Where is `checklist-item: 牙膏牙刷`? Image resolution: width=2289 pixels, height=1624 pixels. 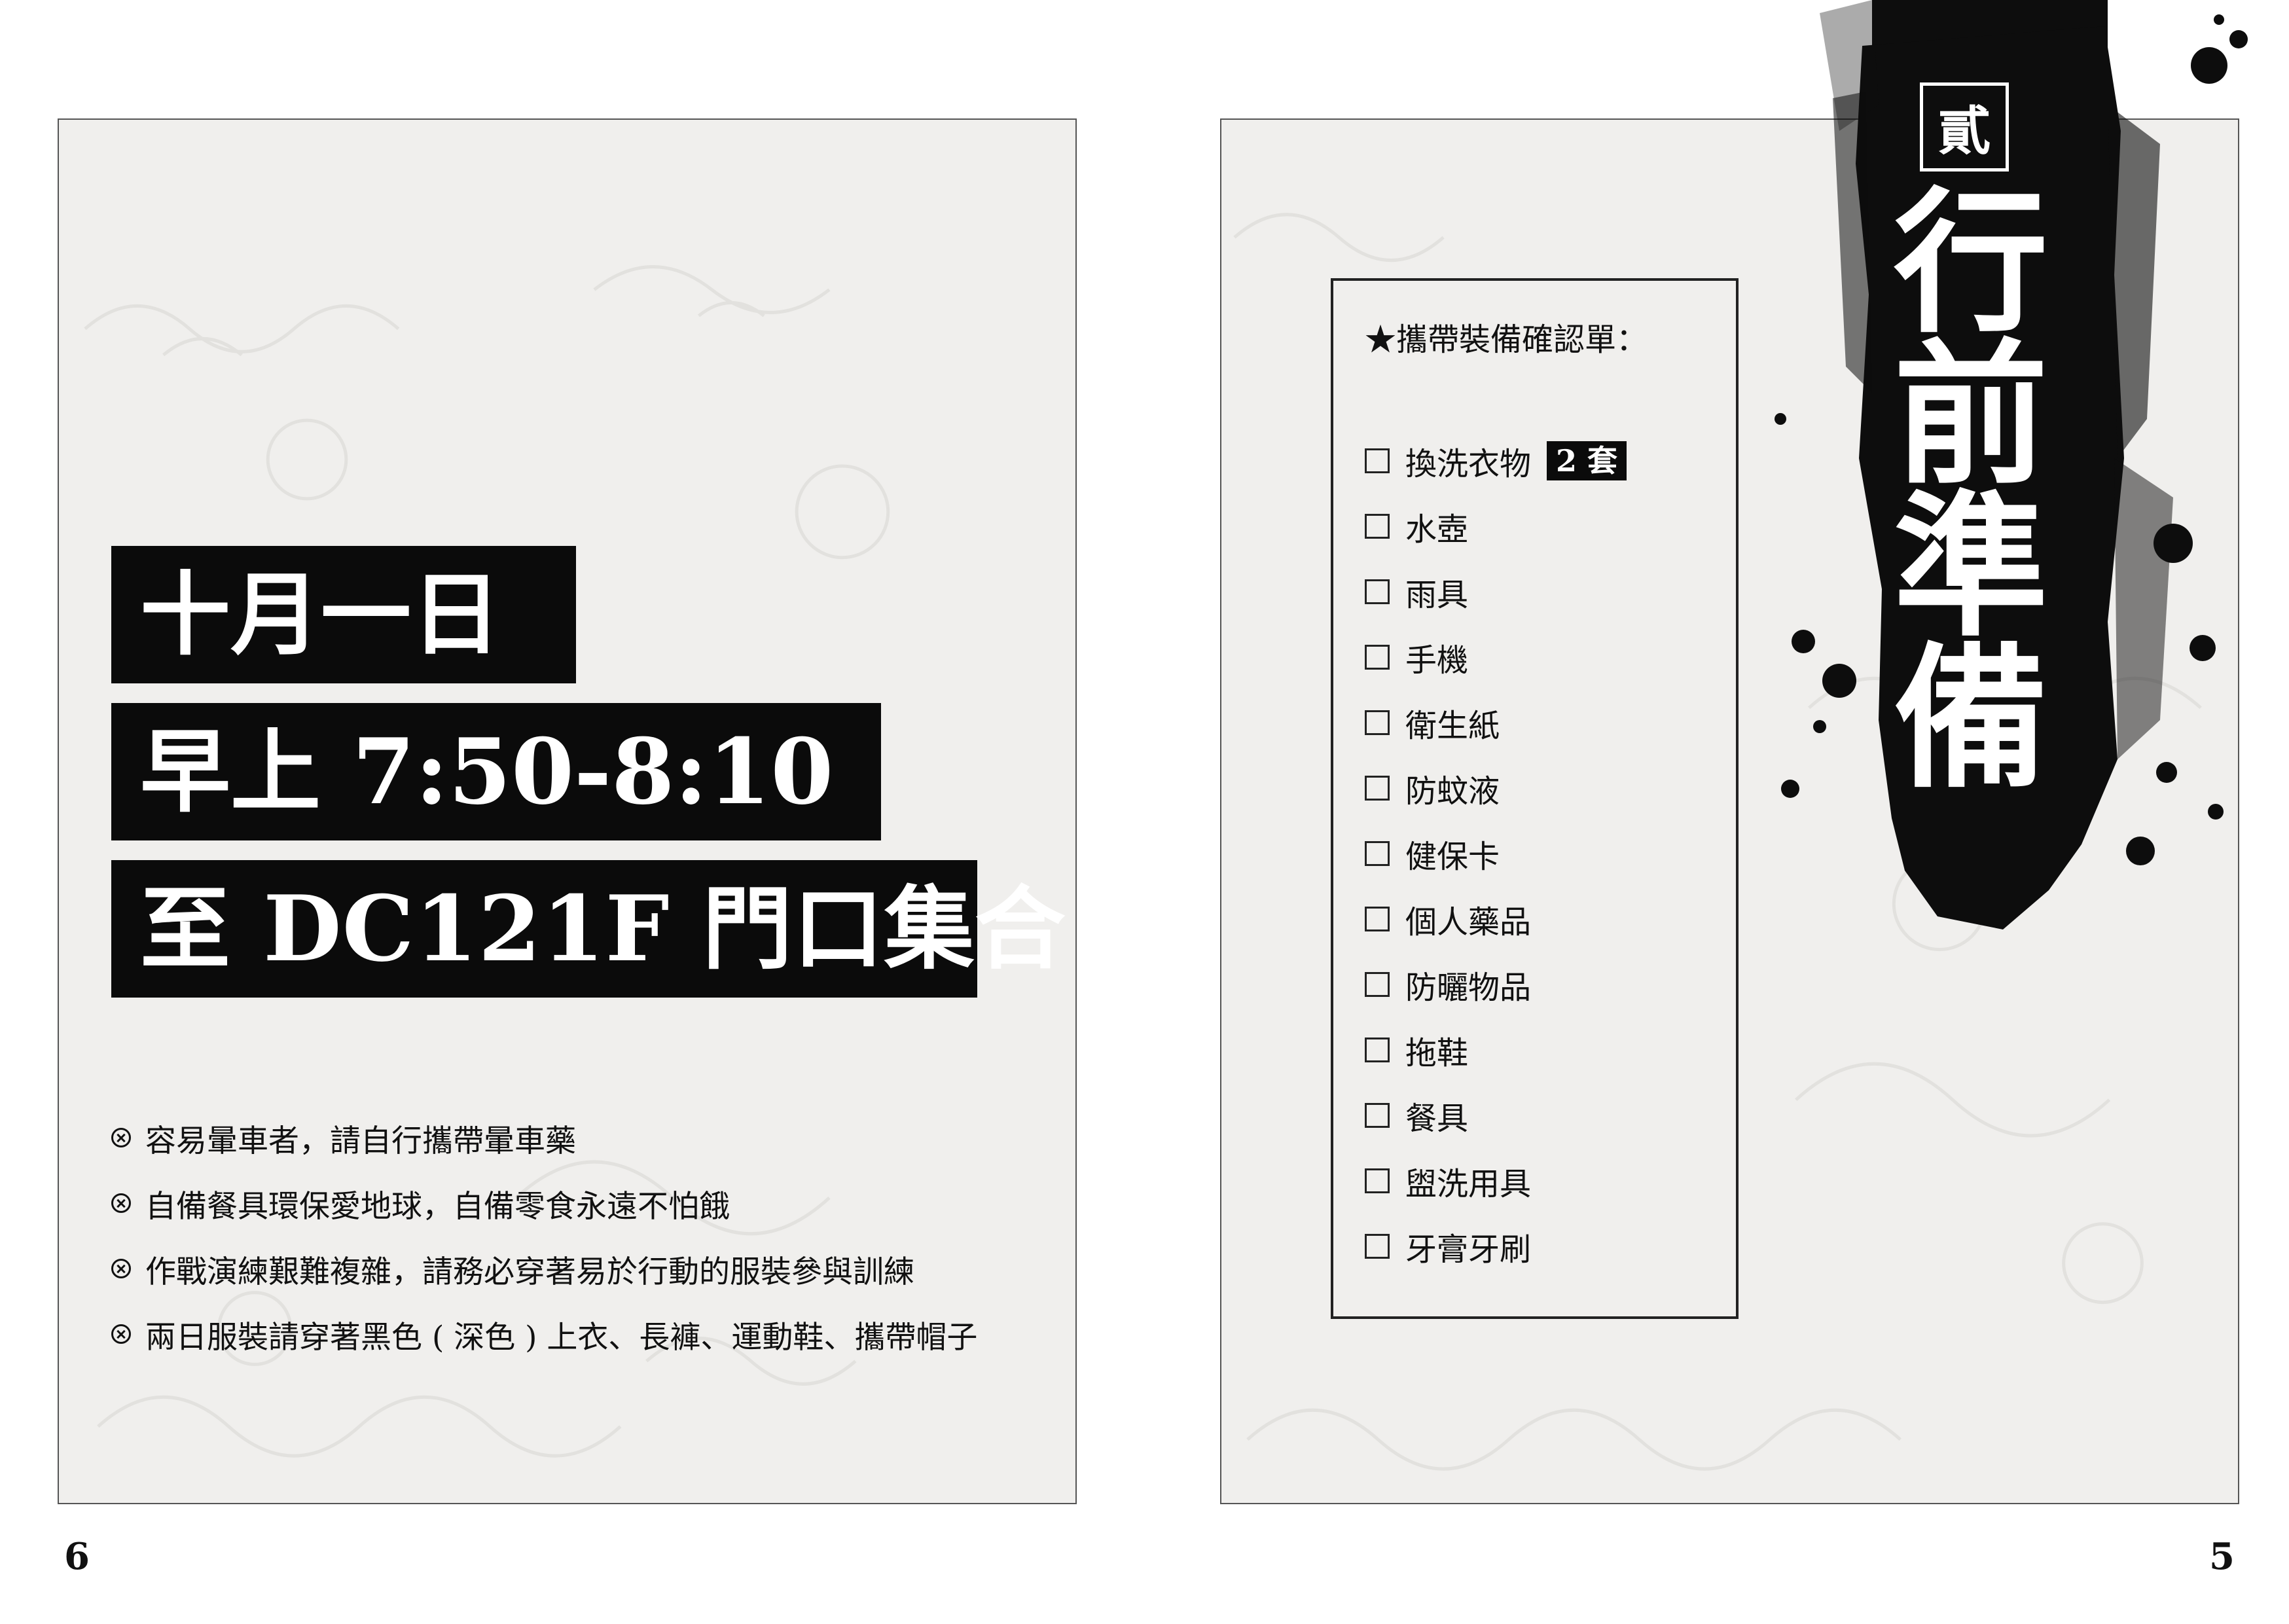
checklist-item: 牙膏牙刷 is located at coordinates (1496, 1246).